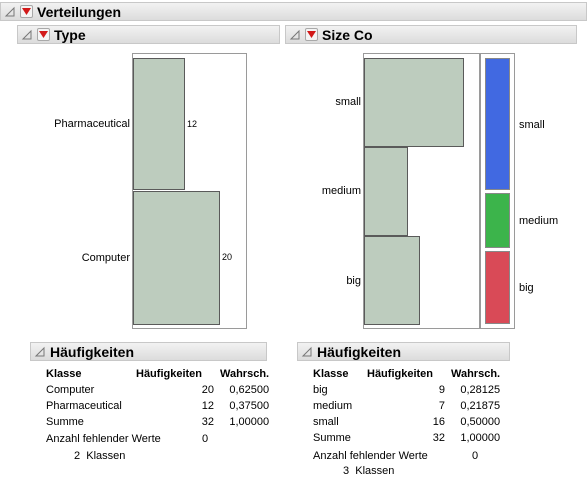  What do you see at coordinates (497, 124) in the screenshot?
I see `mosaic-segment-small` at bounding box center [497, 124].